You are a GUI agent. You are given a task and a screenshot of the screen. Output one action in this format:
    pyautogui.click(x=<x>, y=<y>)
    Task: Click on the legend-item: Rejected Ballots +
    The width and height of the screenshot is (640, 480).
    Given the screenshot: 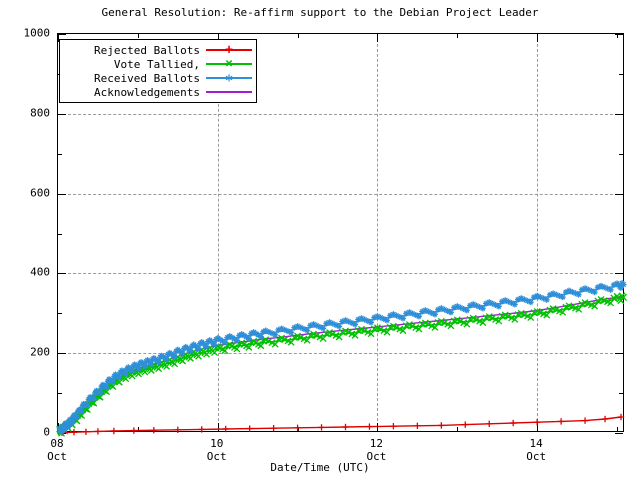 What is the action you would take?
    pyautogui.click(x=158, y=50)
    